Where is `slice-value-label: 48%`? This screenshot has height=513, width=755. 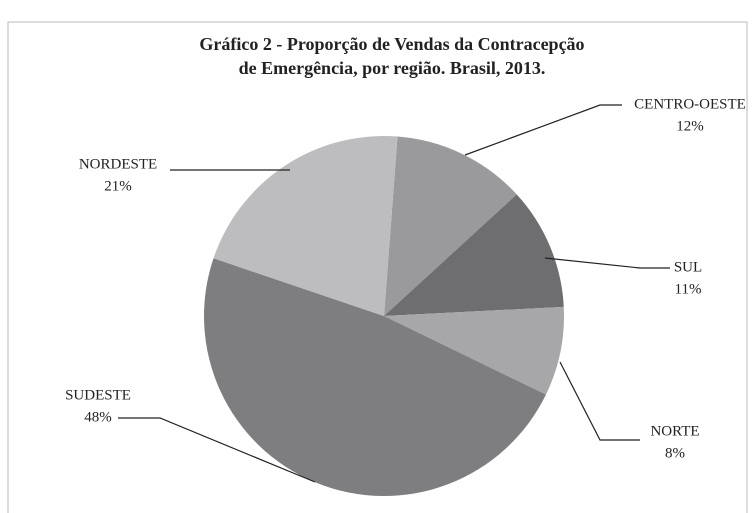 slice-value-label: 48% is located at coordinates (98, 417).